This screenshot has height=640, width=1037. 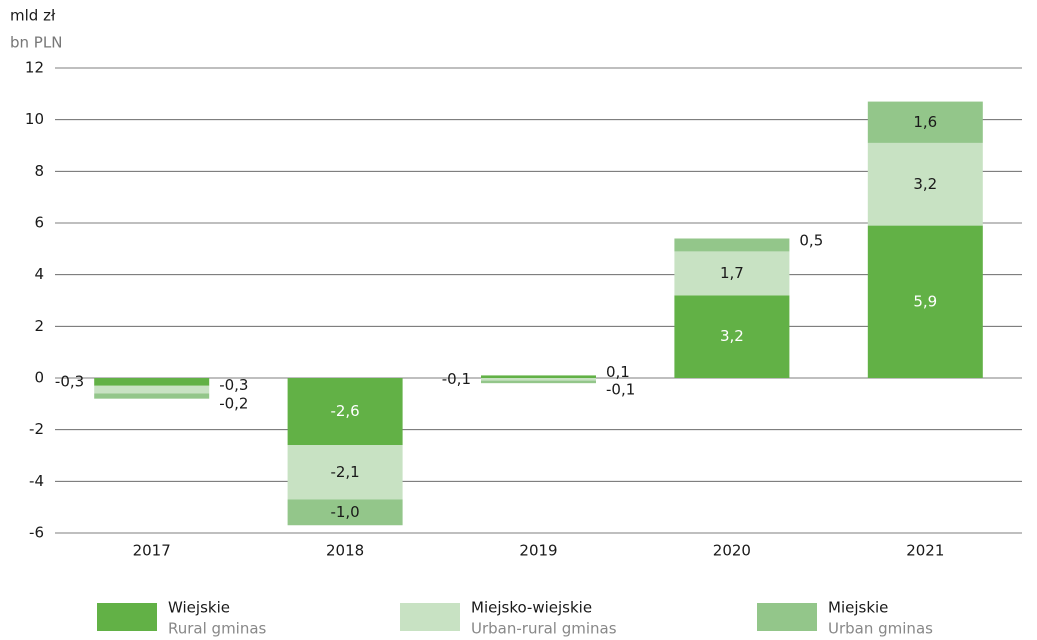 I want to click on x-tick-label: 2019, so click(x=538, y=551).